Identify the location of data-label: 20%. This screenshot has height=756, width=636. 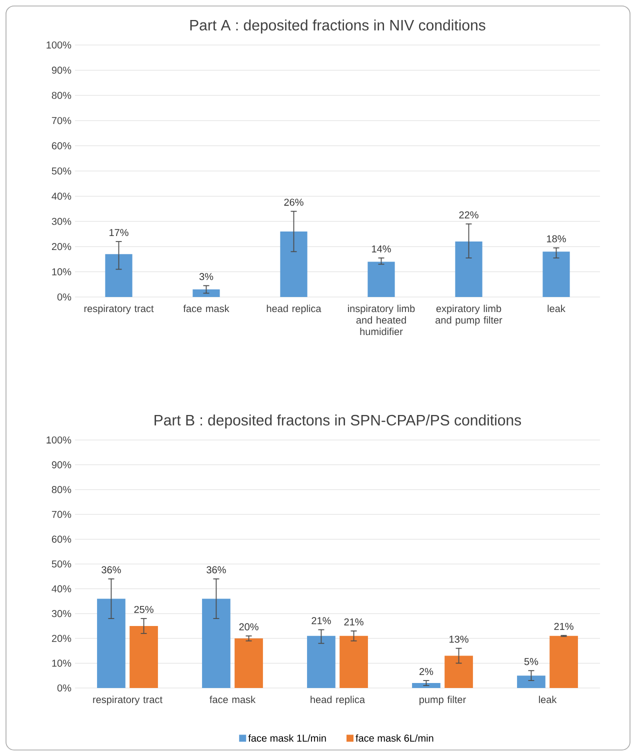
(248, 626).